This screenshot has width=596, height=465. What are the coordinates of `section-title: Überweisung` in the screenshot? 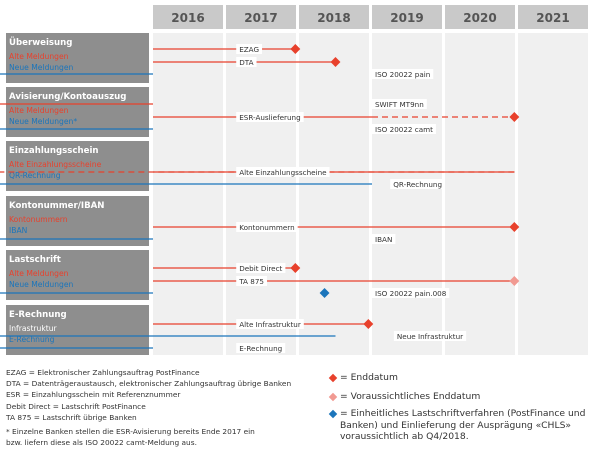 It's located at (40, 42).